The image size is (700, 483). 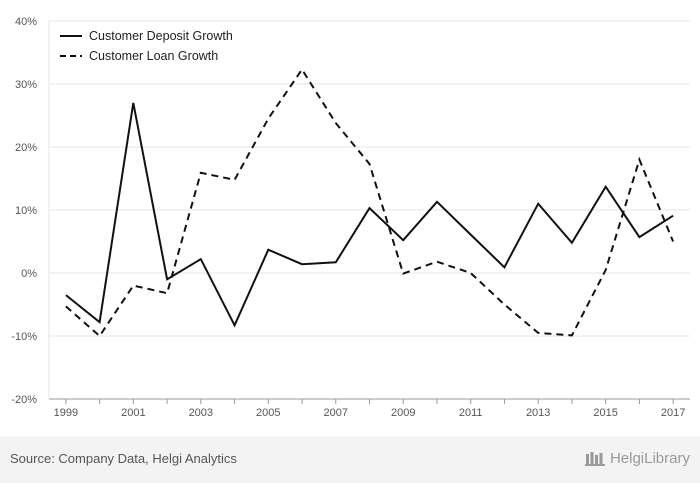 I want to click on y-tick-label: -20%, so click(x=24, y=400).